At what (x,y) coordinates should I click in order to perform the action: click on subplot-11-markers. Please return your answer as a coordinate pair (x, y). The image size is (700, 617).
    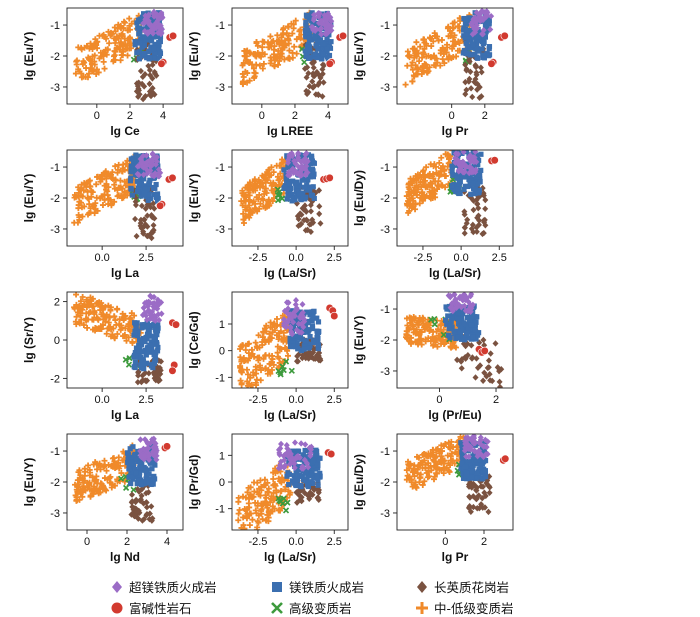
    Looking at the image, I should click on (285, 484).